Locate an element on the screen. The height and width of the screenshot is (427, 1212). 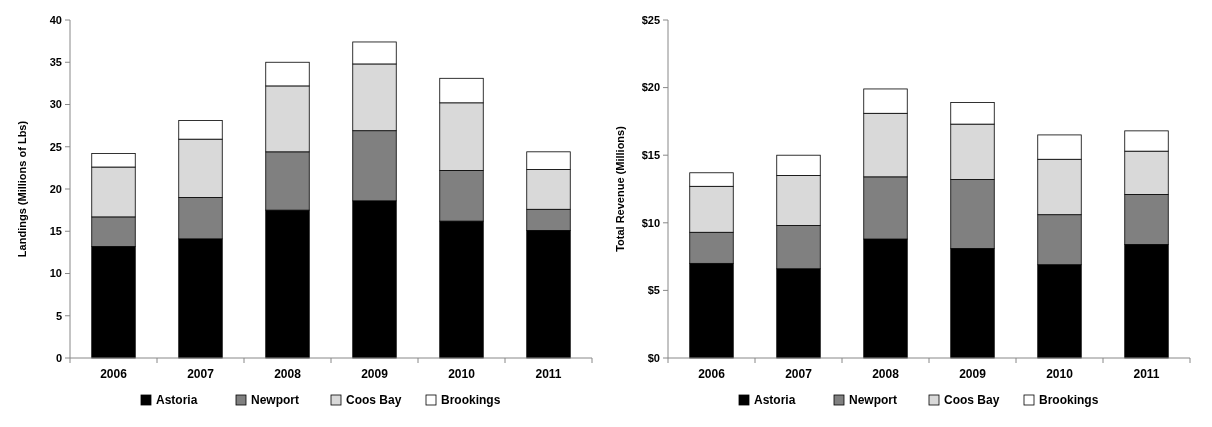
y-tick-label: 20 is located at coordinates (55, 188).